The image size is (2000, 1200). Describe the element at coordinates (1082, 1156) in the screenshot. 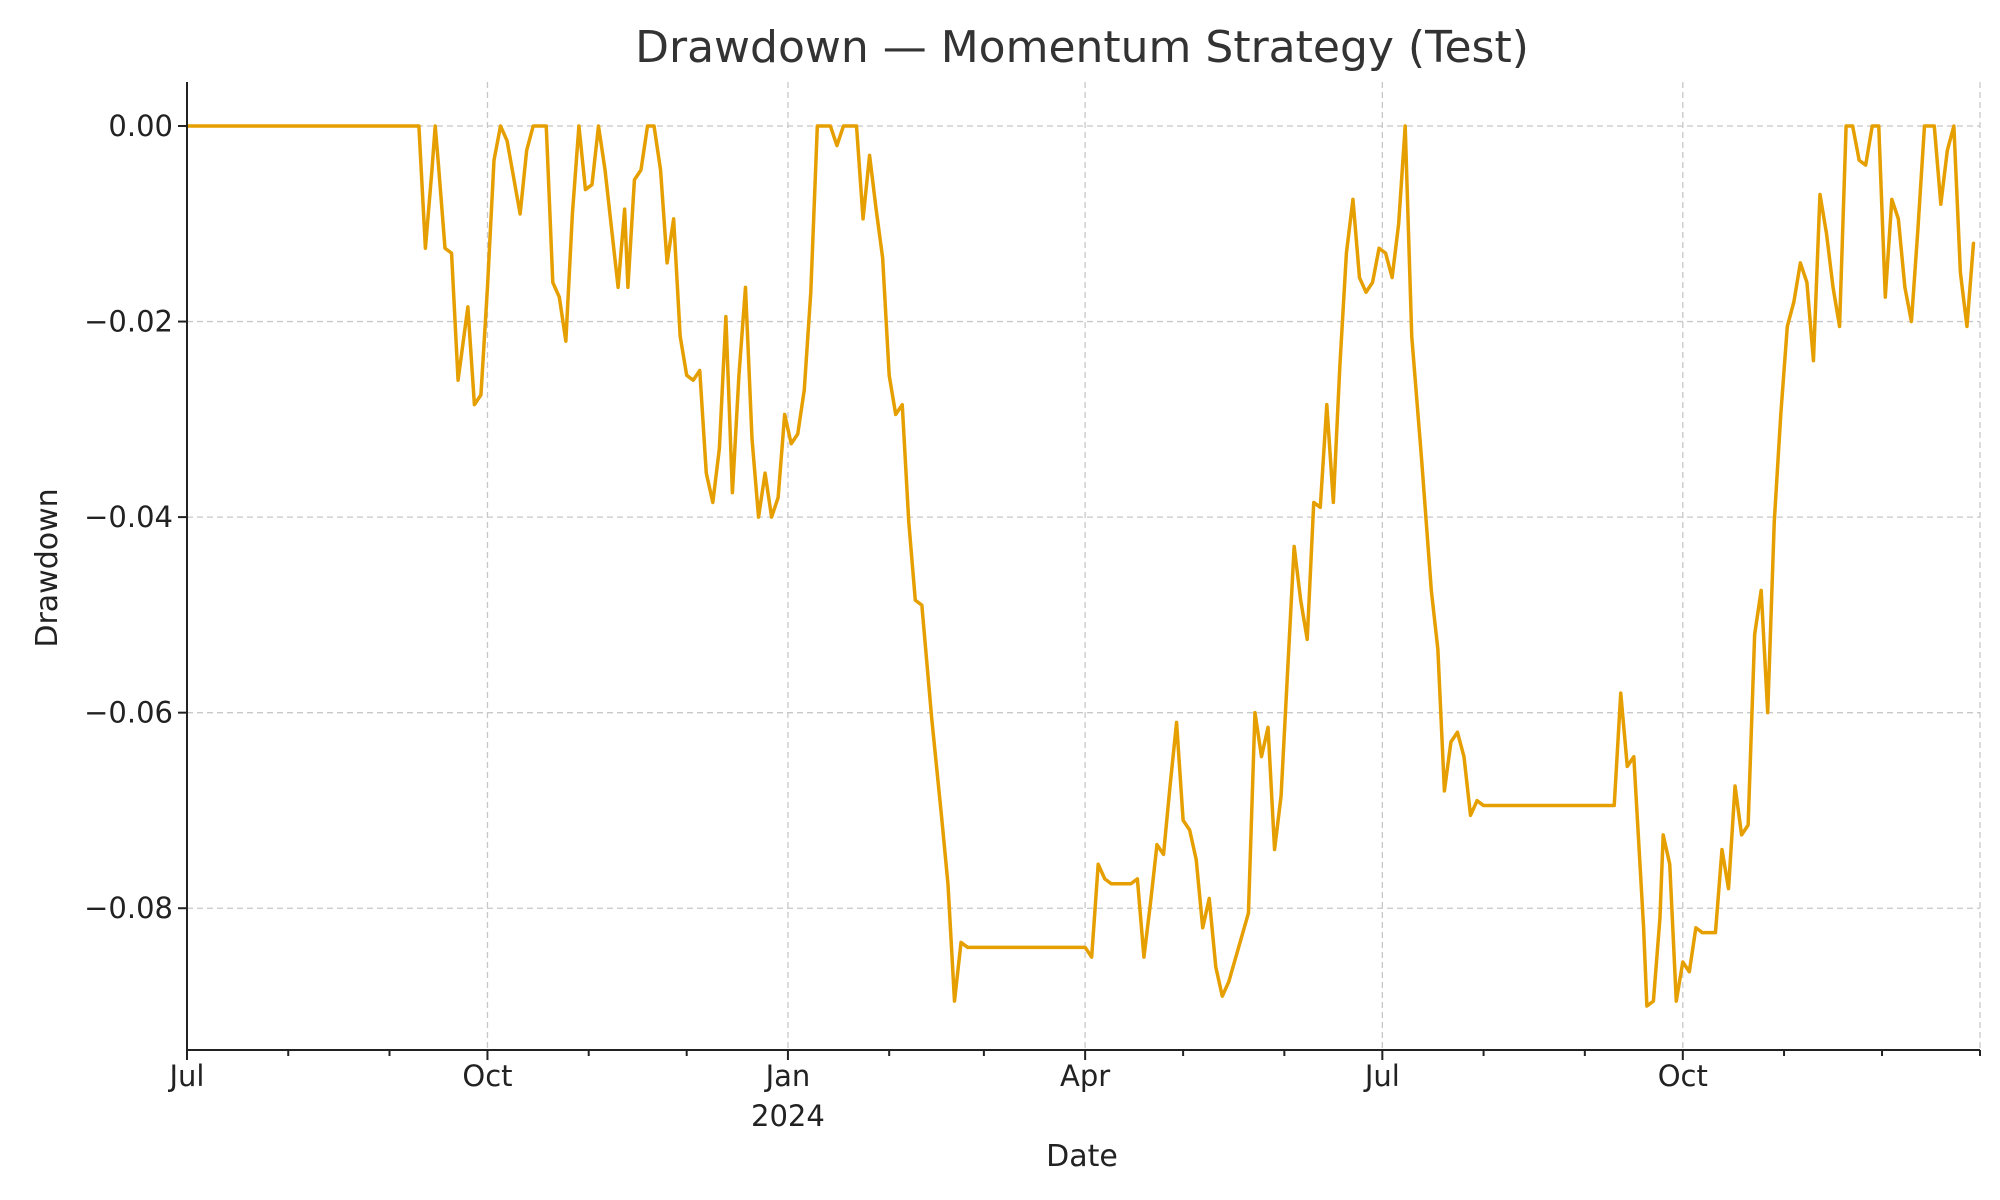

I see `x-axis-label: Date` at that location.